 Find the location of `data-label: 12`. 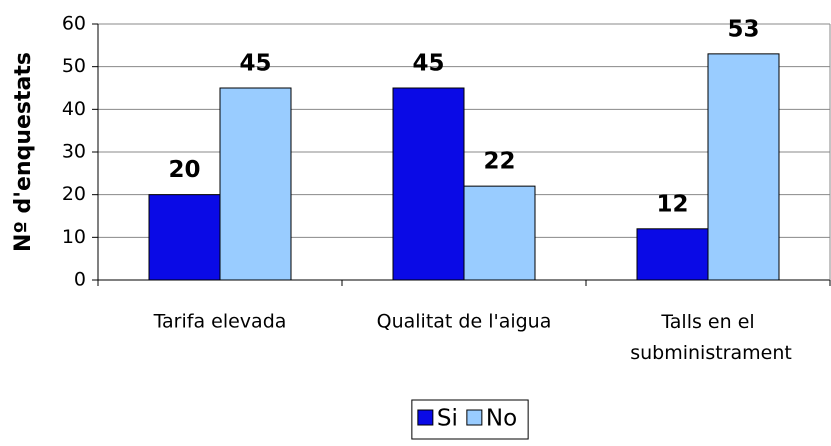

data-label: 12 is located at coordinates (672, 204).